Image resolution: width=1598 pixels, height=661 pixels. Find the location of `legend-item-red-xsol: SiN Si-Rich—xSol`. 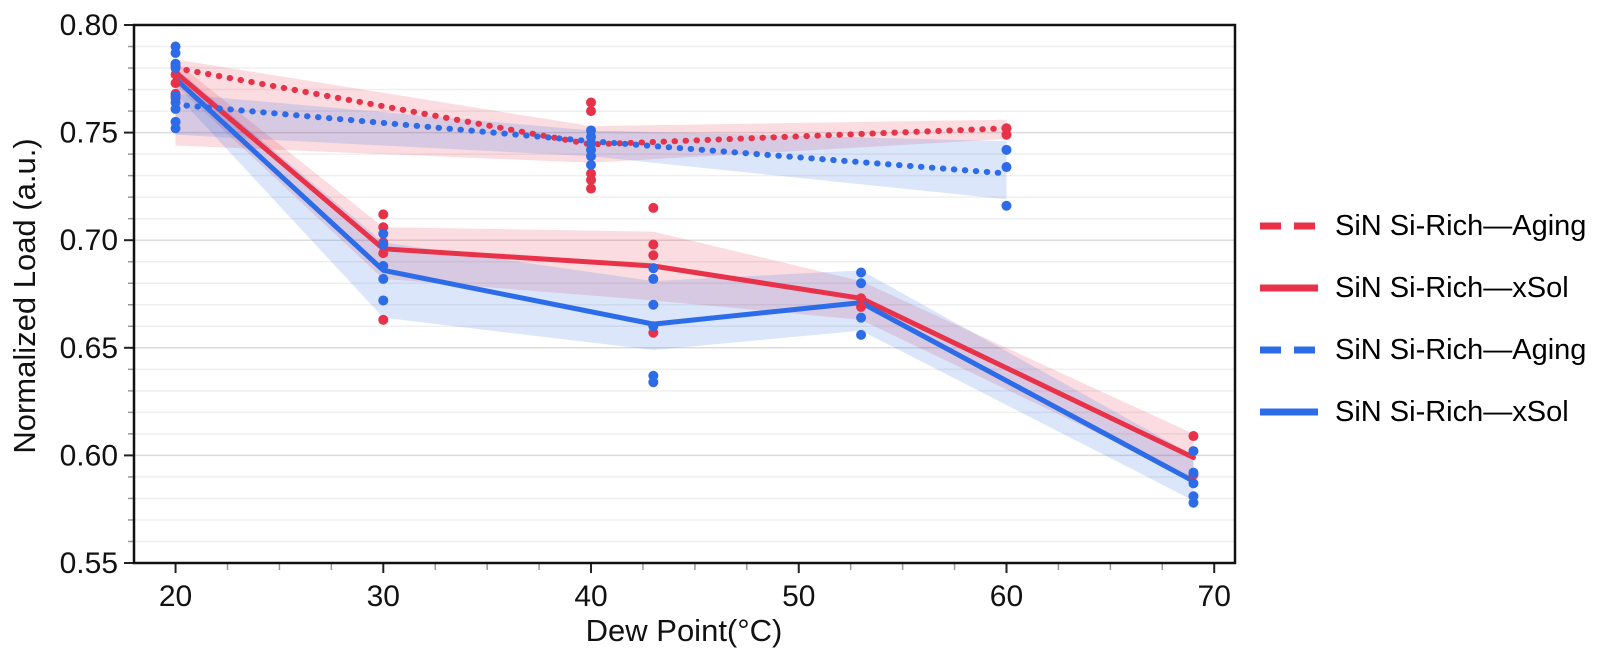

legend-item-red-xsol: SiN Si-Rich—xSol is located at coordinates (1422, 287).